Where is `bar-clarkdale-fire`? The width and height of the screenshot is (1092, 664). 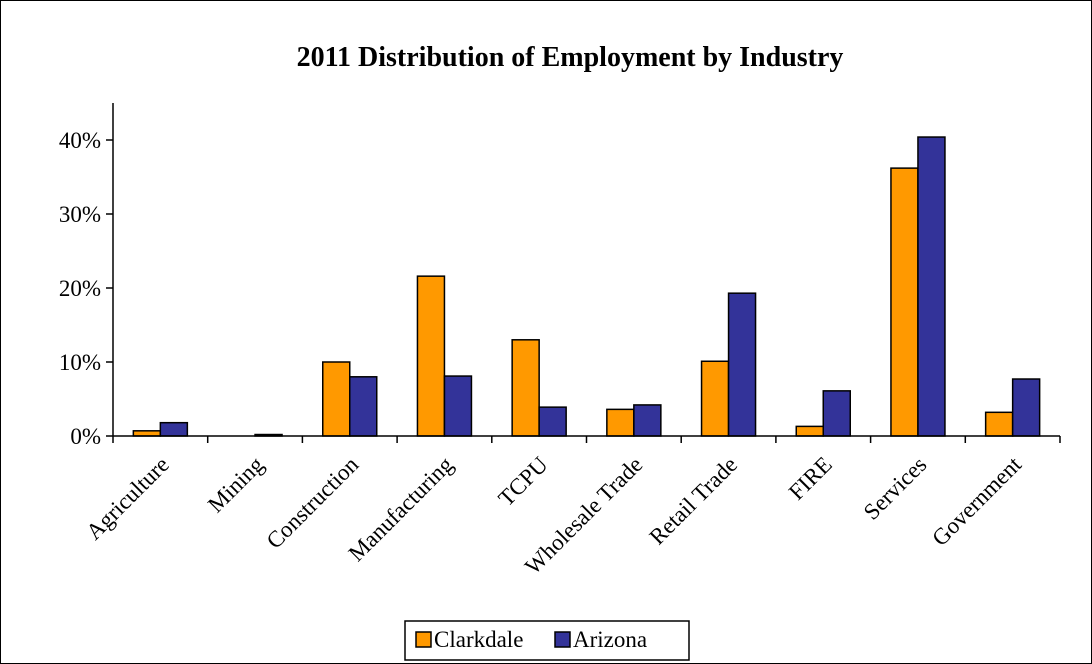 bar-clarkdale-fire is located at coordinates (809, 431).